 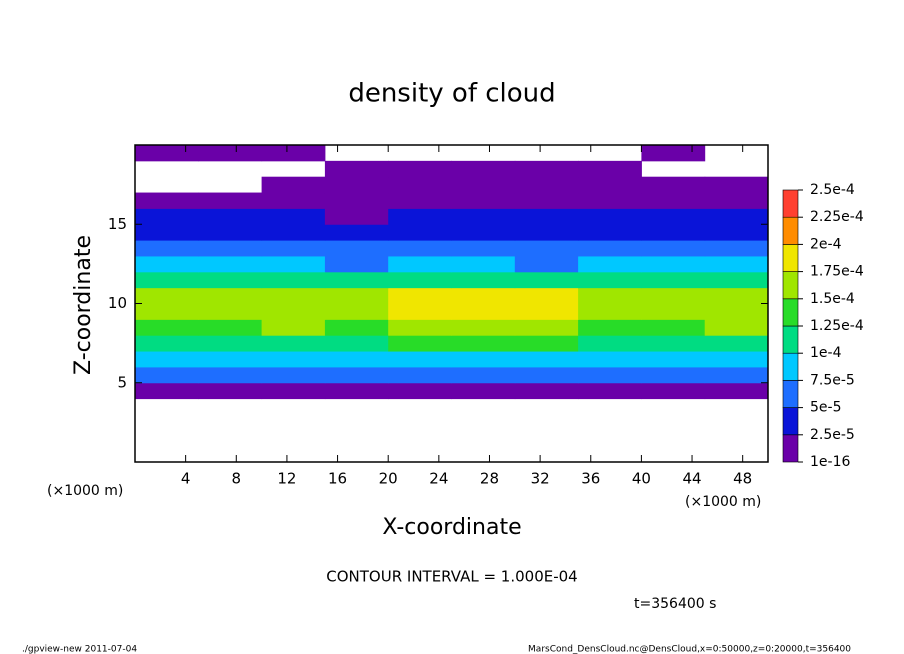 I want to click on x-tick-label: 36, so click(x=590, y=479).